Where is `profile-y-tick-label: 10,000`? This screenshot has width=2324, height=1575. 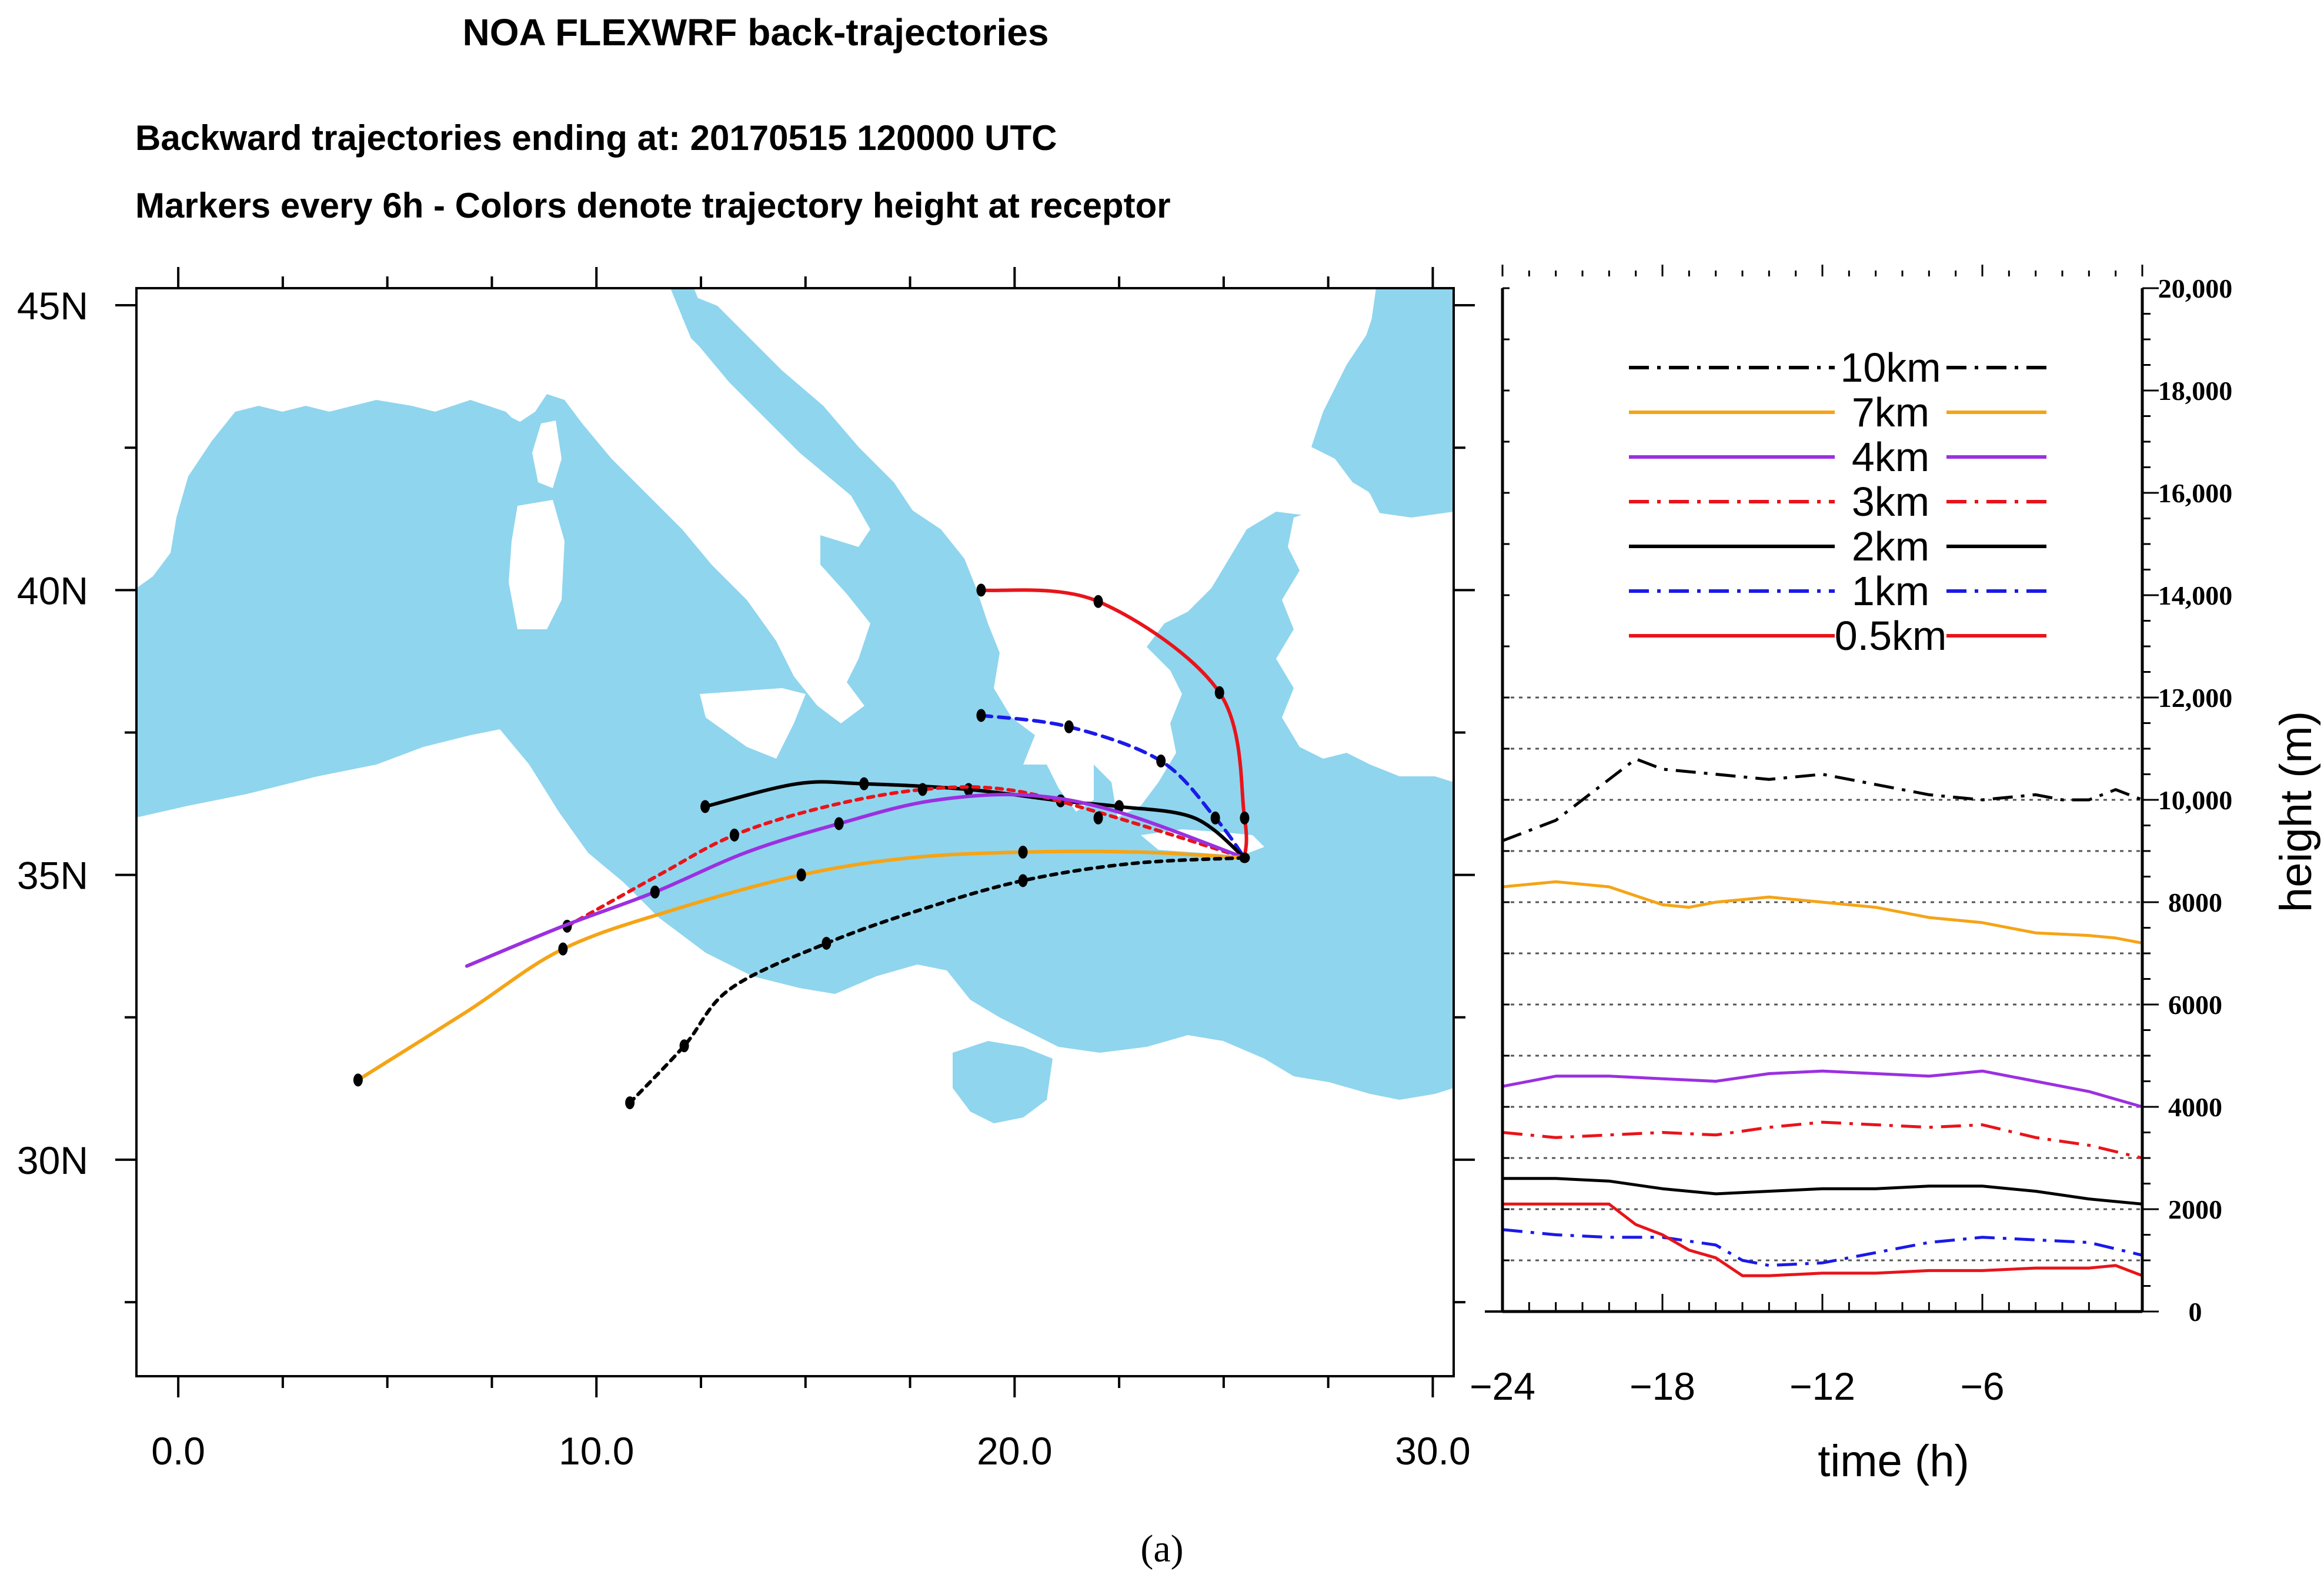 profile-y-tick-label: 10,000 is located at coordinates (2195, 800).